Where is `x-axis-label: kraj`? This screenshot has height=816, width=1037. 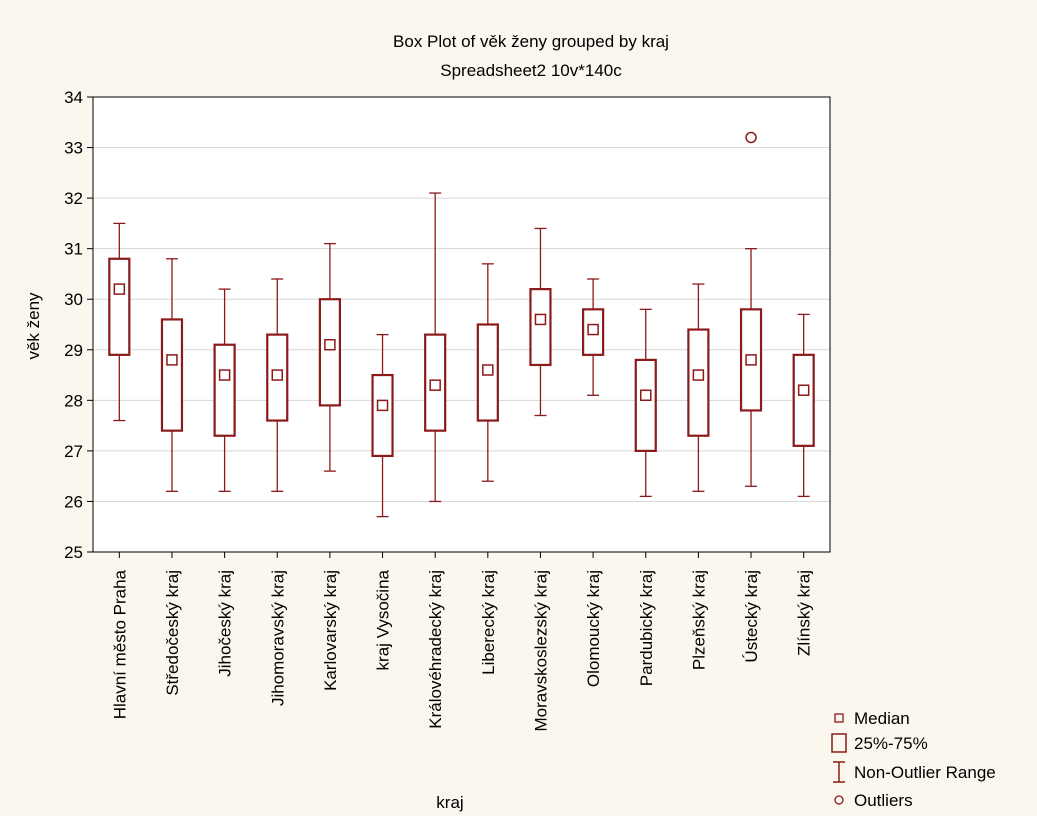
x-axis-label: kraj is located at coordinates (449, 802).